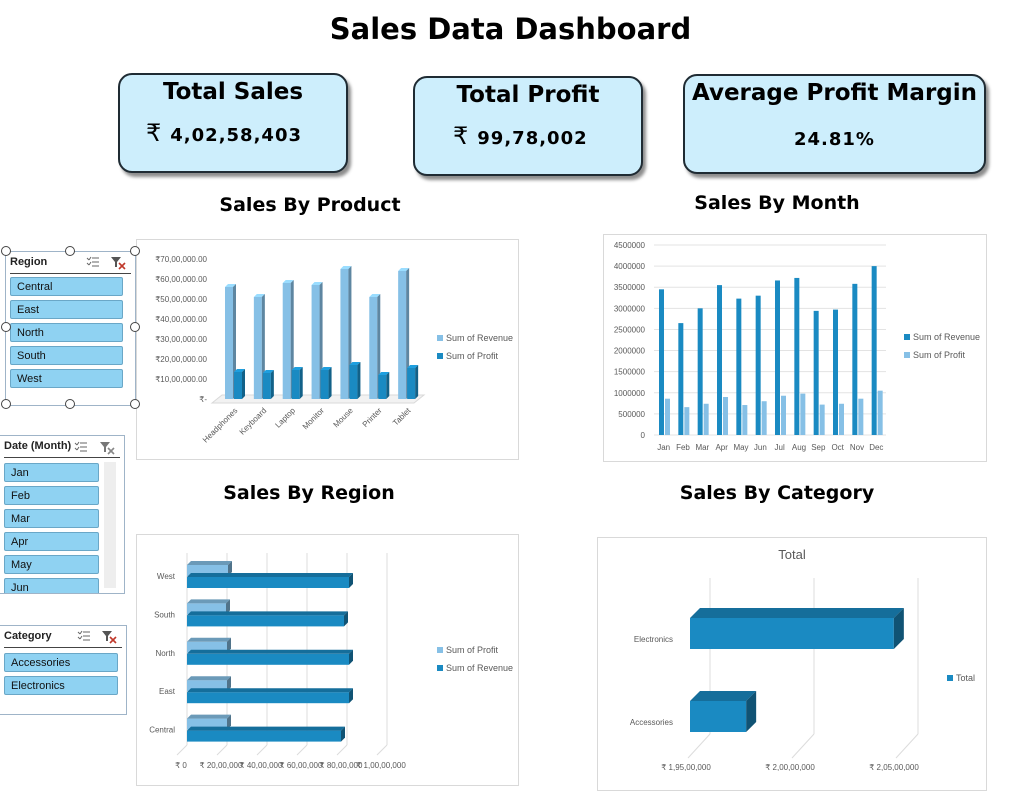 The image size is (1021, 801). Describe the element at coordinates (898, 628) in the screenshot. I see `total-bar-side` at that location.